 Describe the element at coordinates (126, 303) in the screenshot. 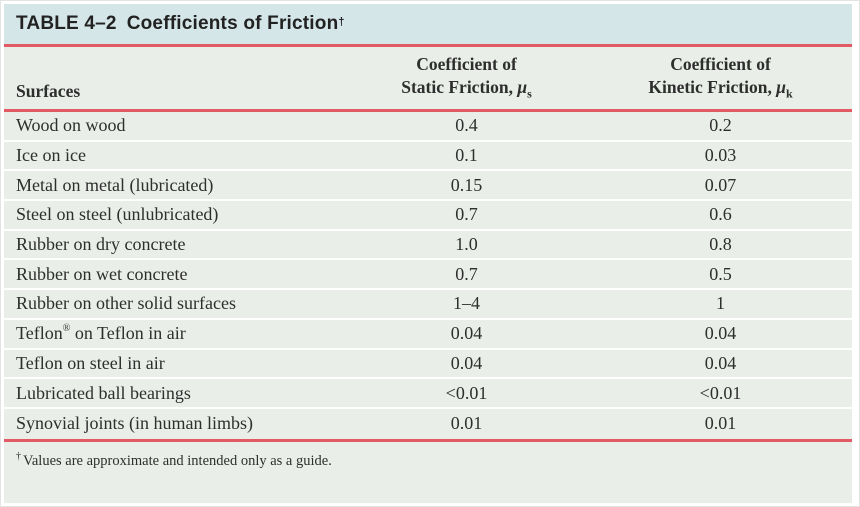

I see `surface-cell: Rubber on other solid surfaces` at that location.